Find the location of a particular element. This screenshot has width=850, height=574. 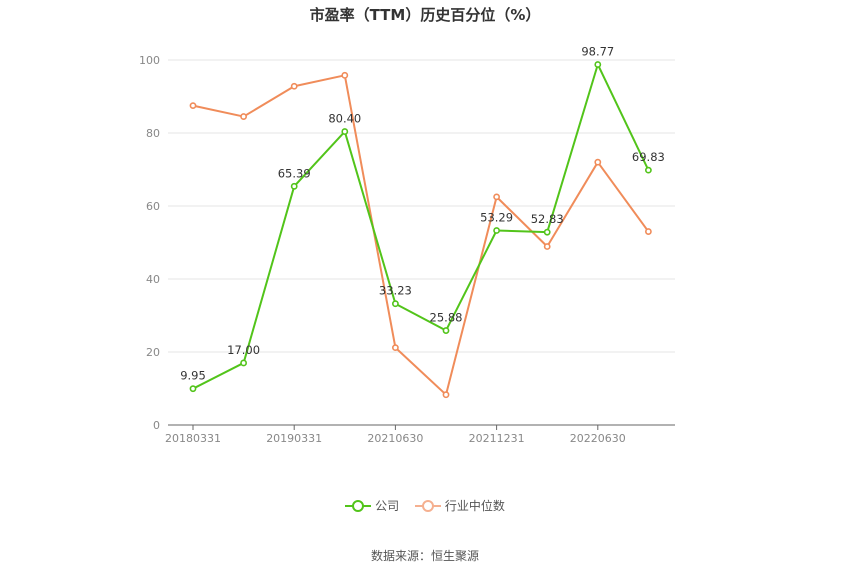

data-source: 数据来源：恒生聚源 is located at coordinates (424, 556).